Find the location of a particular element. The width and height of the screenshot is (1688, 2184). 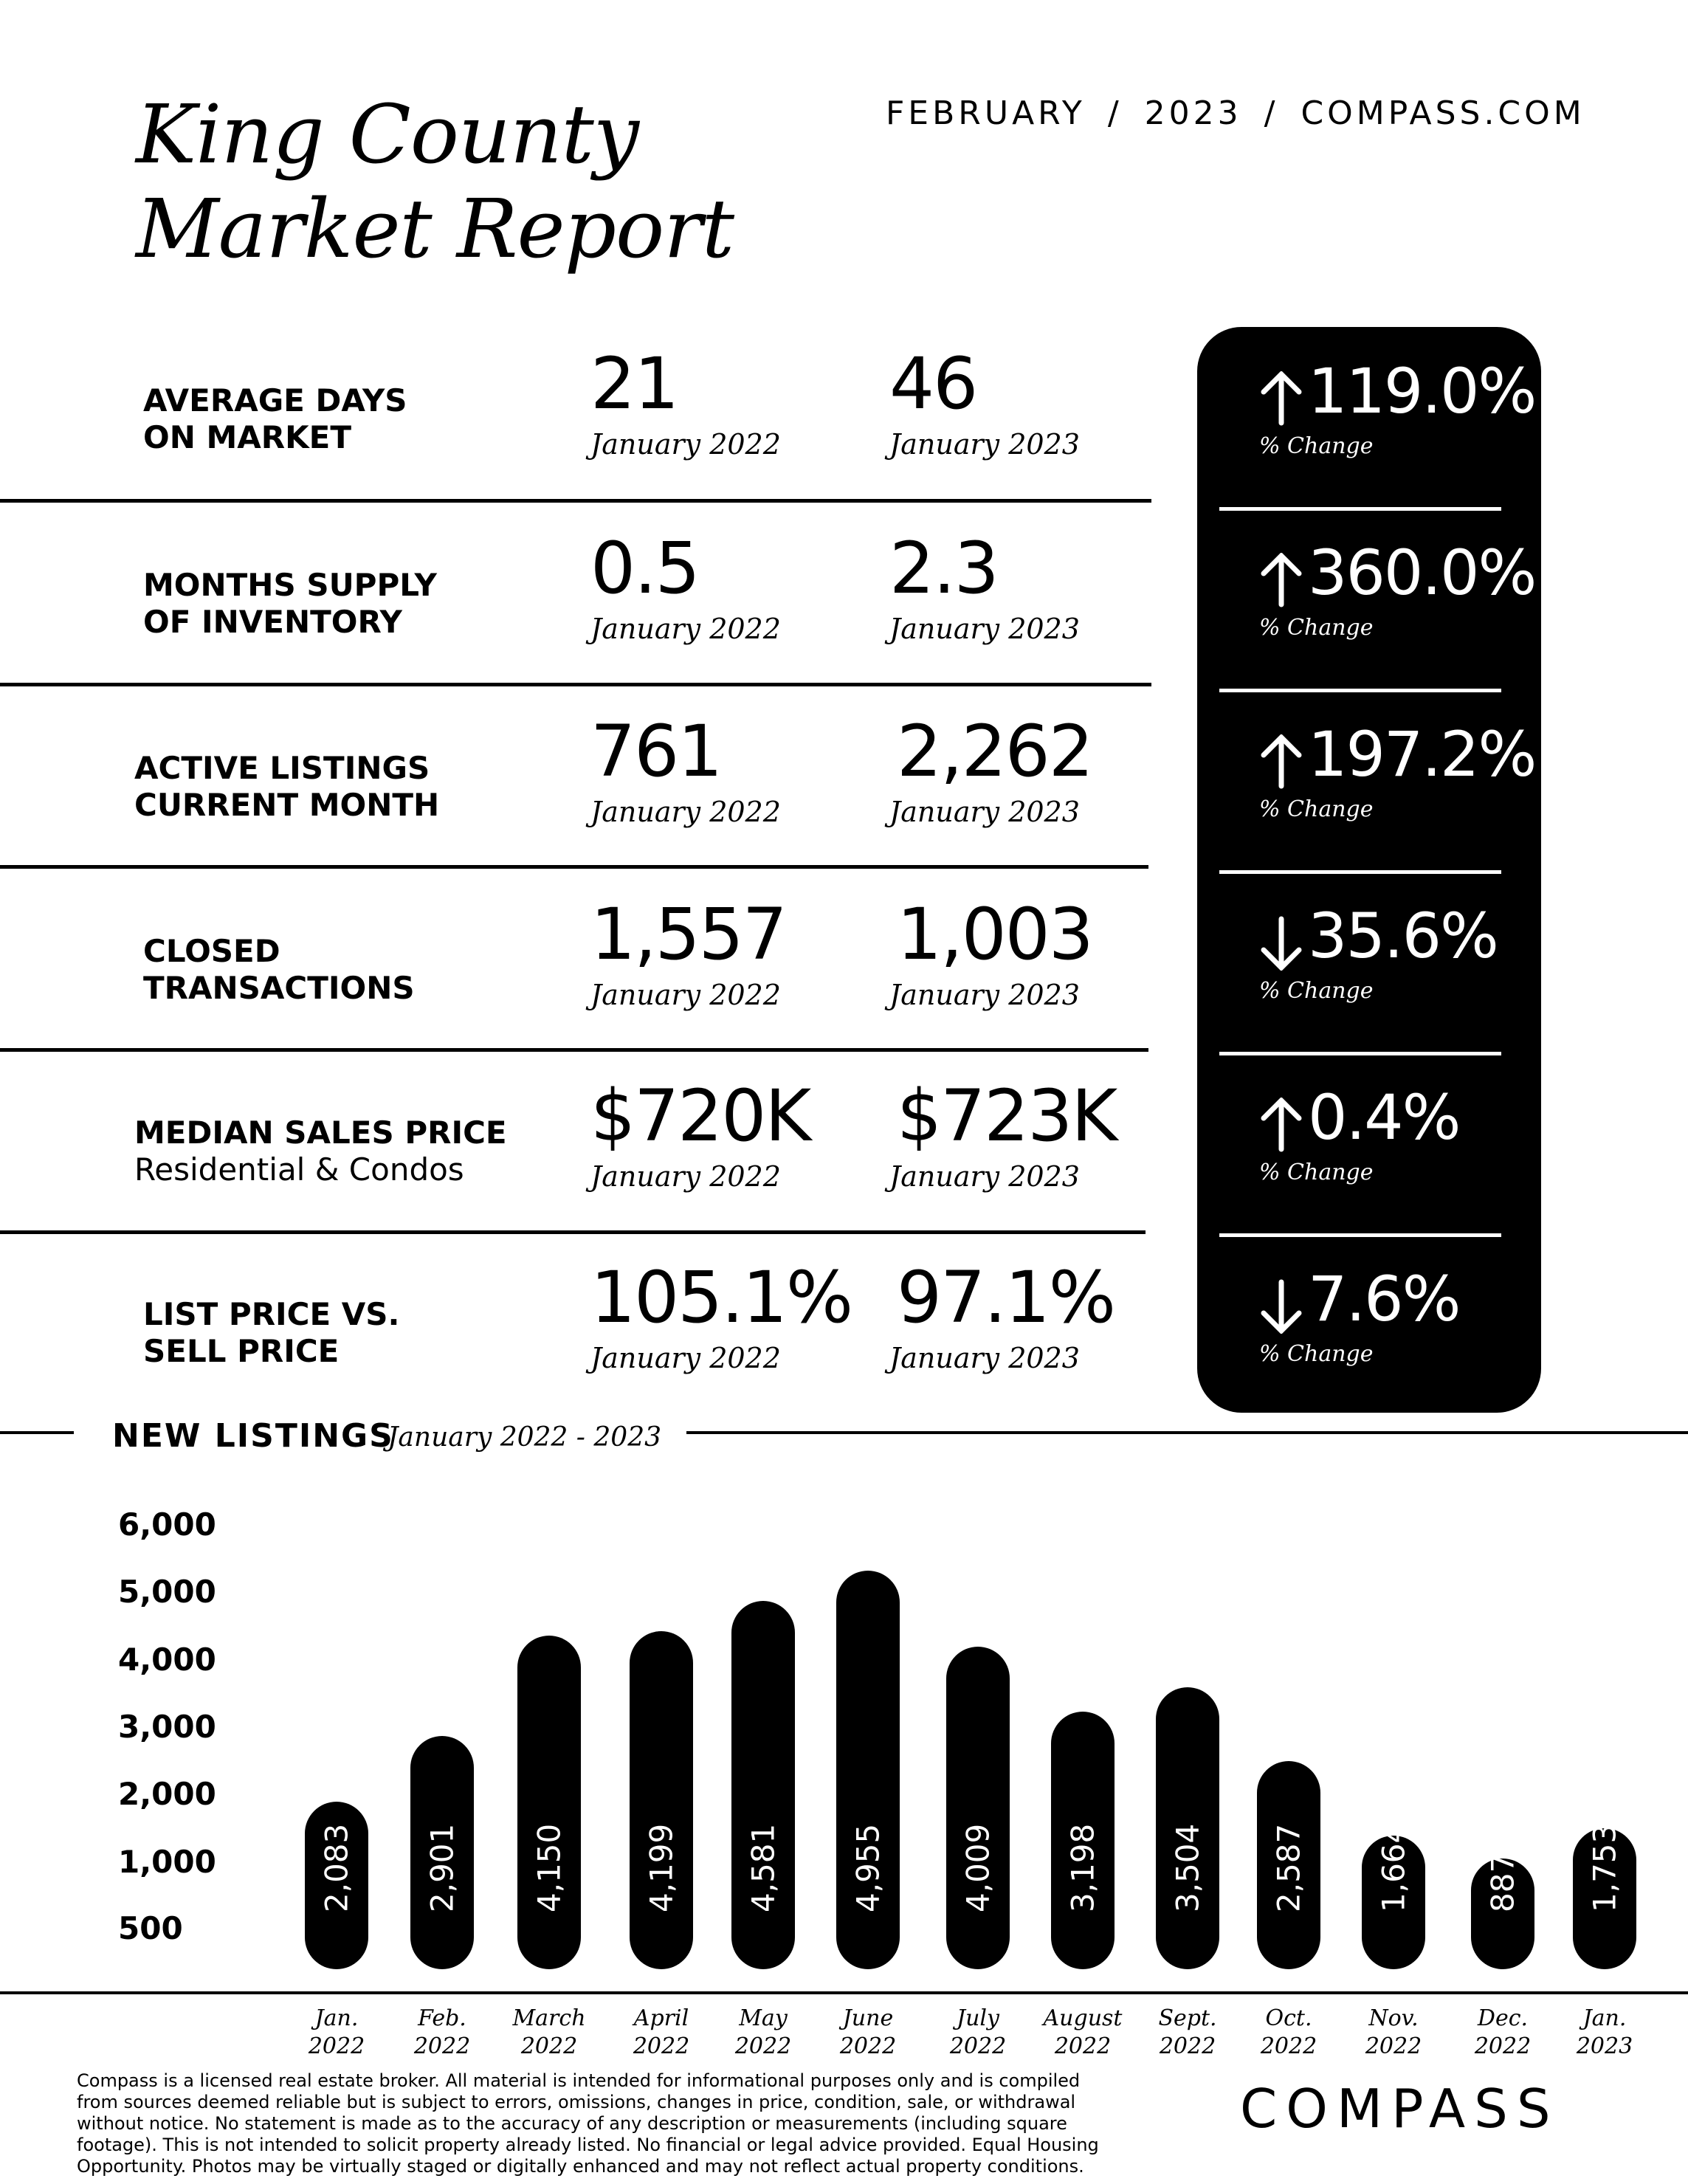

metric-label-line-2: CURRENT MONTH is located at coordinates (287, 805).